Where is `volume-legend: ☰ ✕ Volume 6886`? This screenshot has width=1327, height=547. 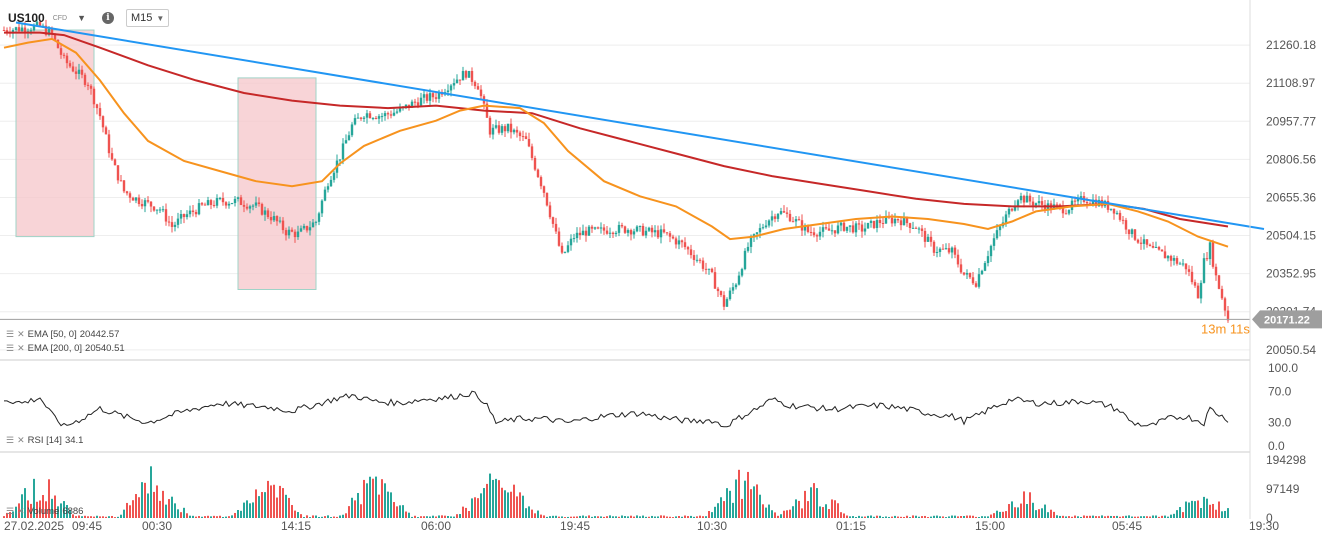 volume-legend: ☰ ✕ Volume 6886 is located at coordinates (44, 511).